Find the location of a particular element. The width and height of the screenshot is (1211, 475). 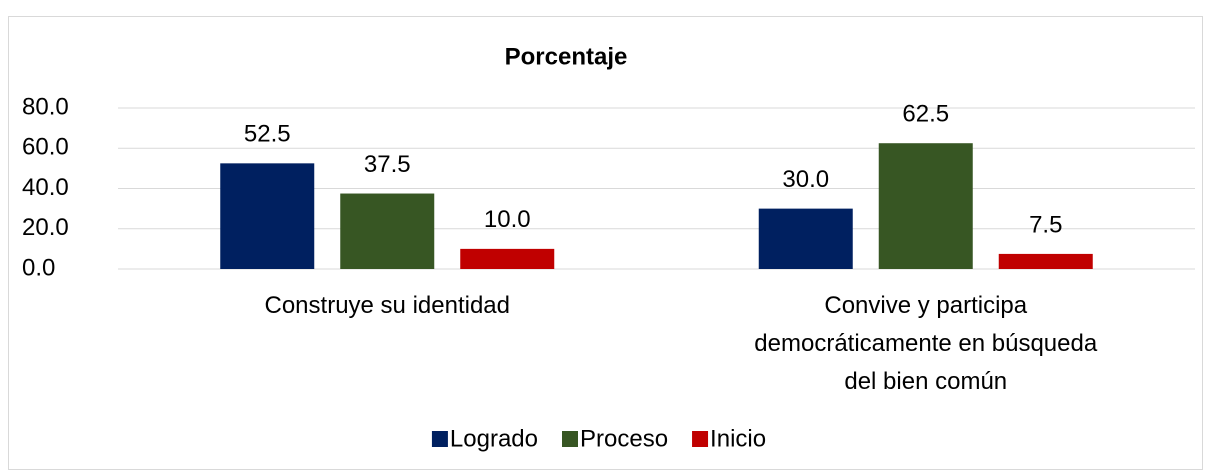

y-tick-label: 80.0 is located at coordinates (45, 106).